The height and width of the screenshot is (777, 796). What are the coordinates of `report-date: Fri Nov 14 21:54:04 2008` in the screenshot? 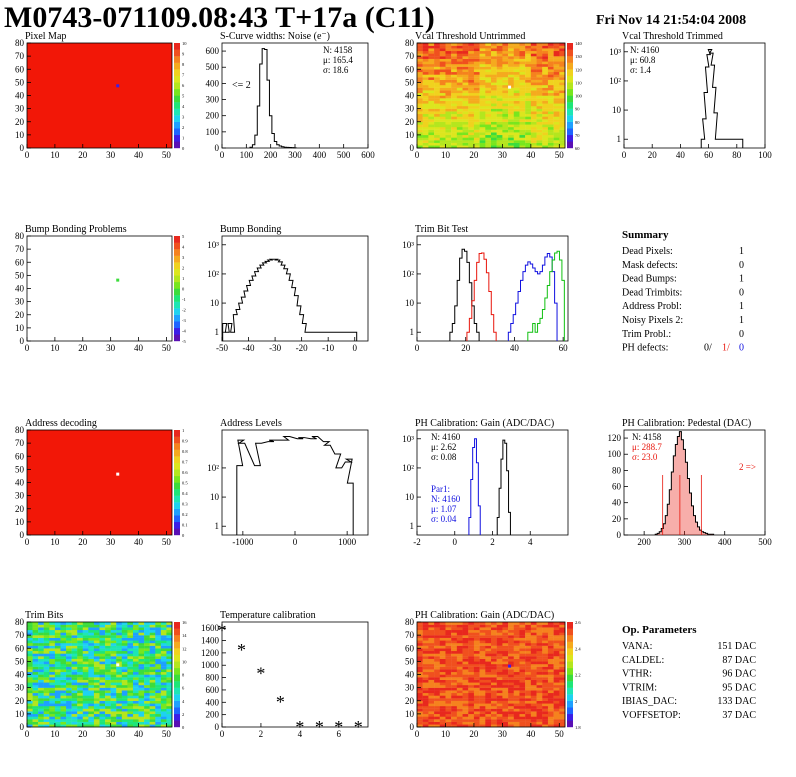 It's located at (671, 20).